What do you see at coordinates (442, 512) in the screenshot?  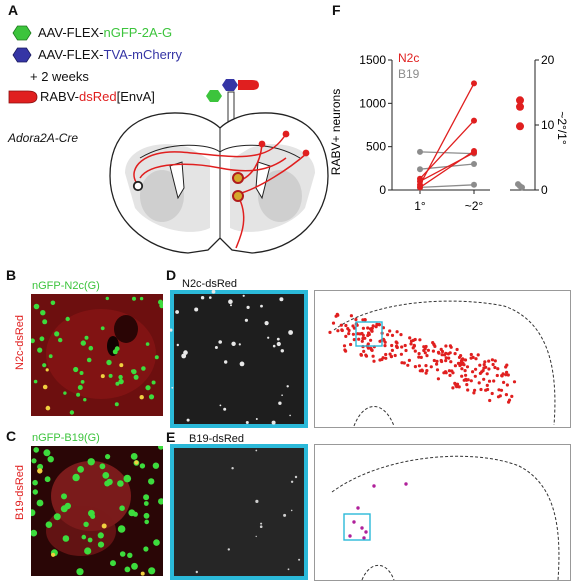 I see `map-e` at bounding box center [442, 512].